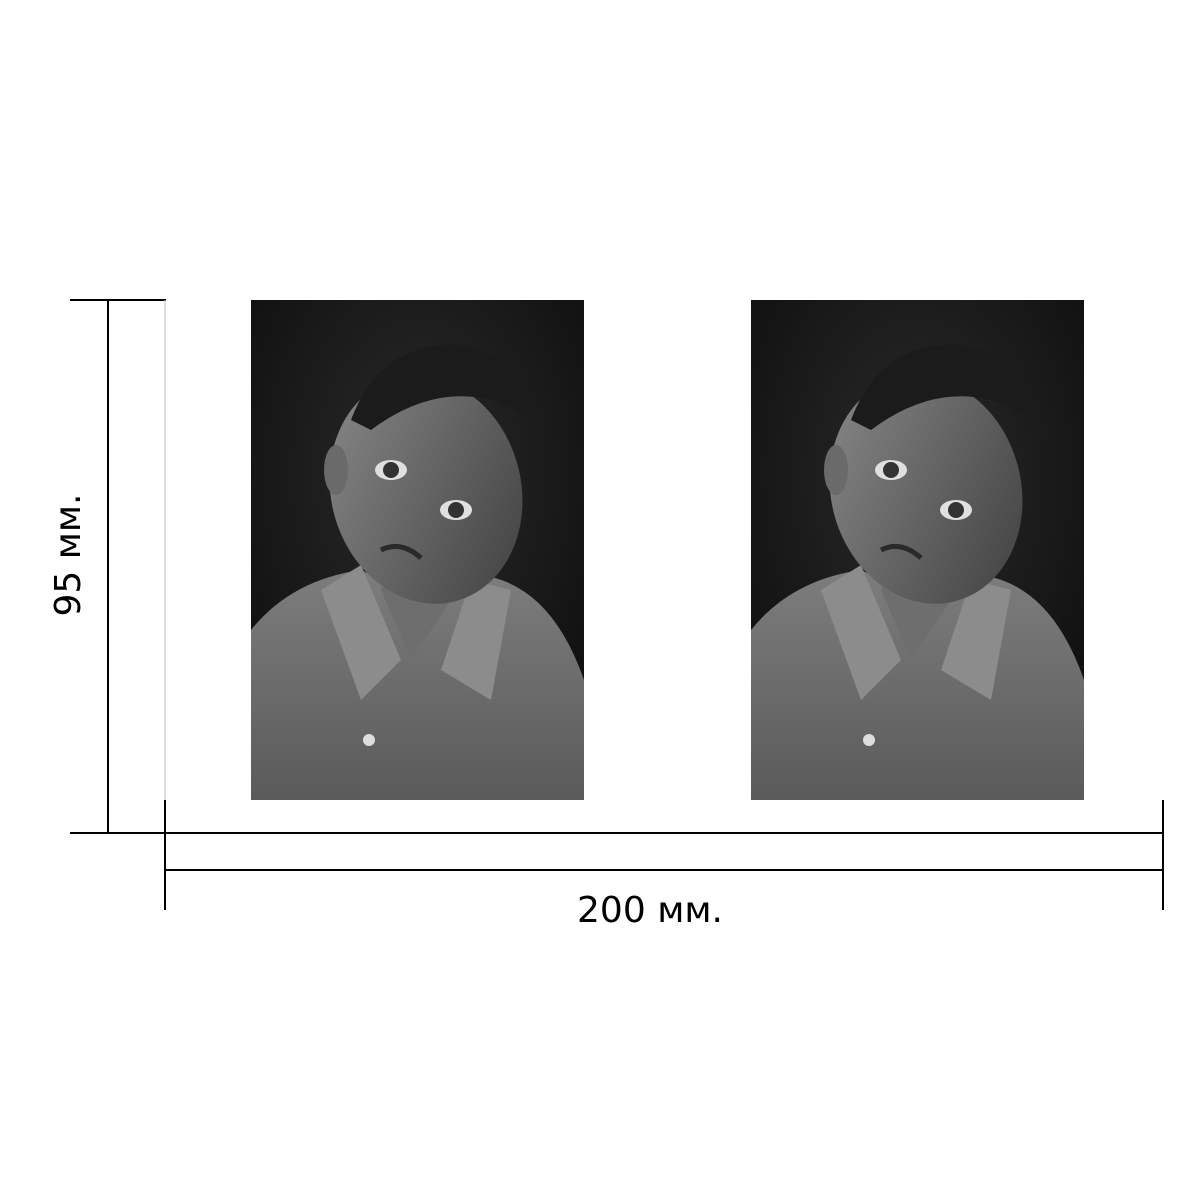 This screenshot has width=1200, height=1200. I want to click on width-dimension, so click(664, 855).